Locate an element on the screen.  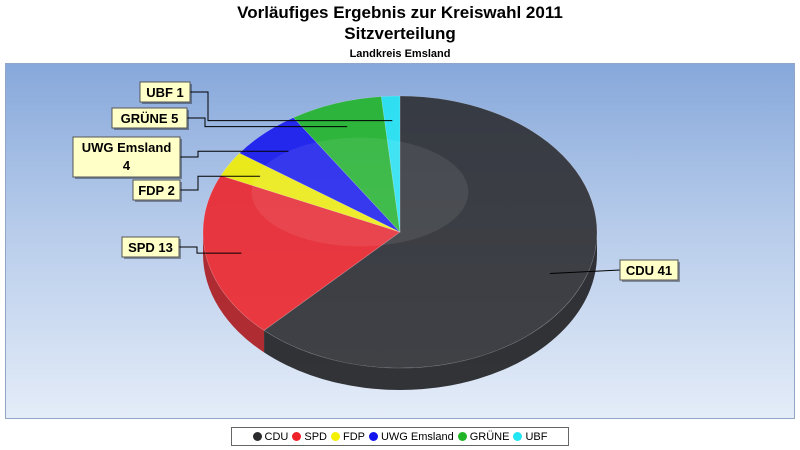
chart-subsubtitle: Landkreis Emsland is located at coordinates (400, 54).